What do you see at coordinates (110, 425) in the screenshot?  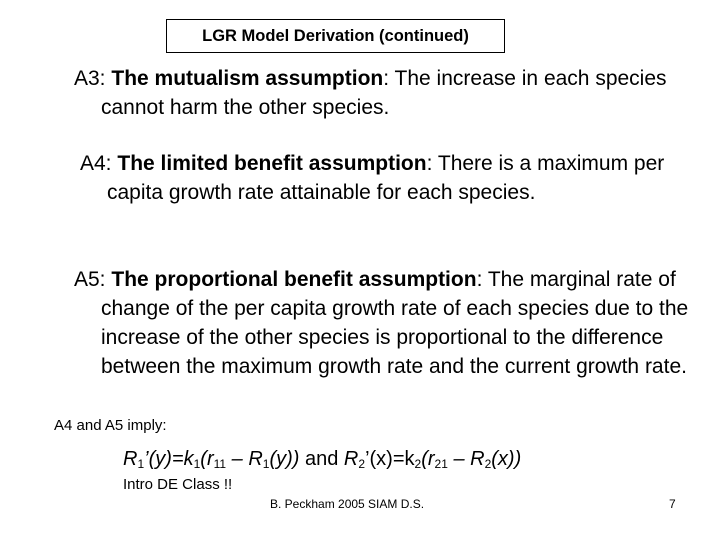 I see `implication-label: A4 and A5 imply:` at bounding box center [110, 425].